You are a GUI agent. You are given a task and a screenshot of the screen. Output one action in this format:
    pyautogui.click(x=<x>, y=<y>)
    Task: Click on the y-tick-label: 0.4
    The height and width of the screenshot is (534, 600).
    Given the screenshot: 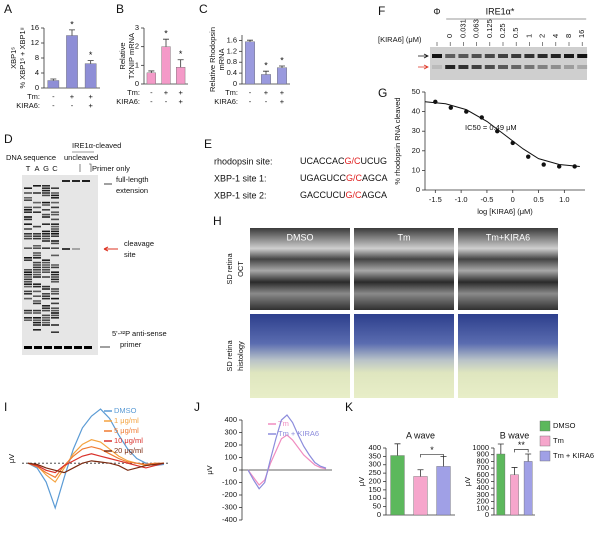 What is the action you would take?
    pyautogui.click(x=232, y=72)
    